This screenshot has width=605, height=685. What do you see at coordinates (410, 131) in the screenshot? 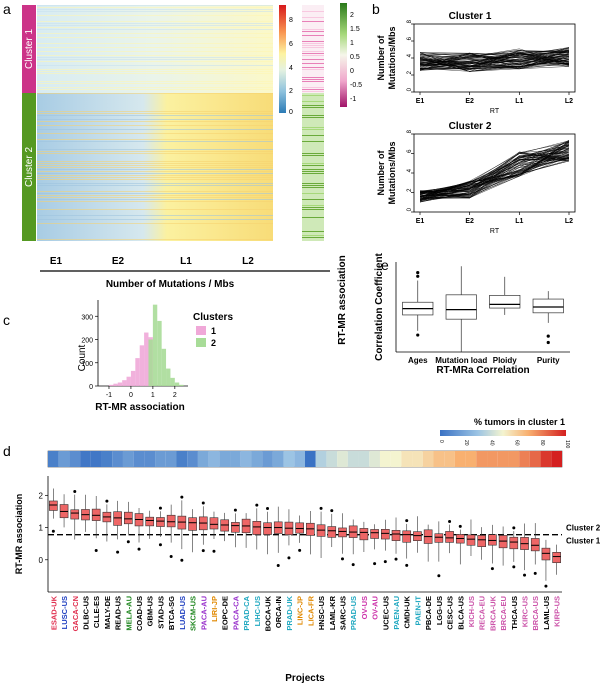
I see `y-tick-label: 8` at bounding box center [410, 131].